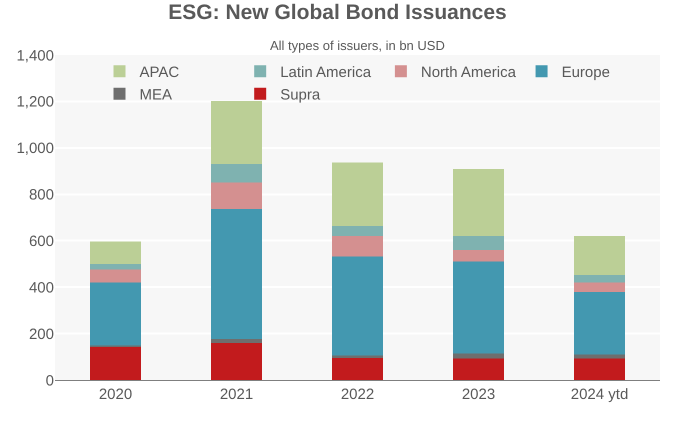 The width and height of the screenshot is (675, 425). Describe the element at coordinates (160, 73) in the screenshot. I see `legend-label: APAC` at that location.